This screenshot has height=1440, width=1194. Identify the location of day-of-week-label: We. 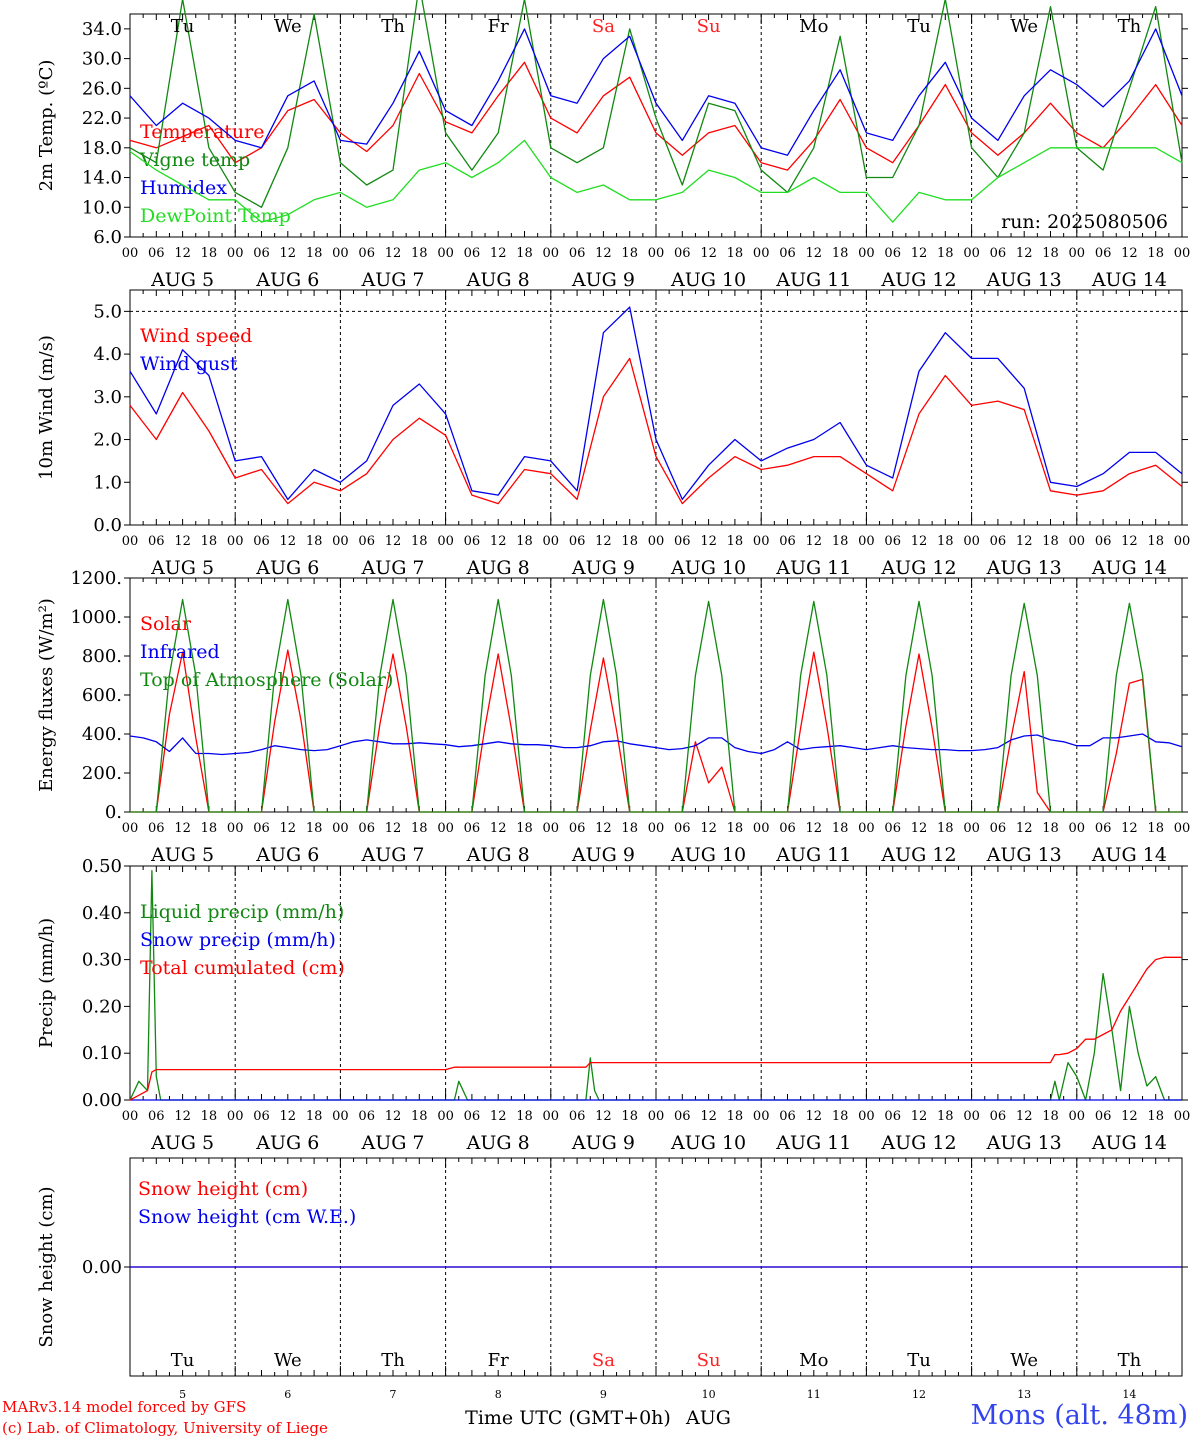
(1024, 26).